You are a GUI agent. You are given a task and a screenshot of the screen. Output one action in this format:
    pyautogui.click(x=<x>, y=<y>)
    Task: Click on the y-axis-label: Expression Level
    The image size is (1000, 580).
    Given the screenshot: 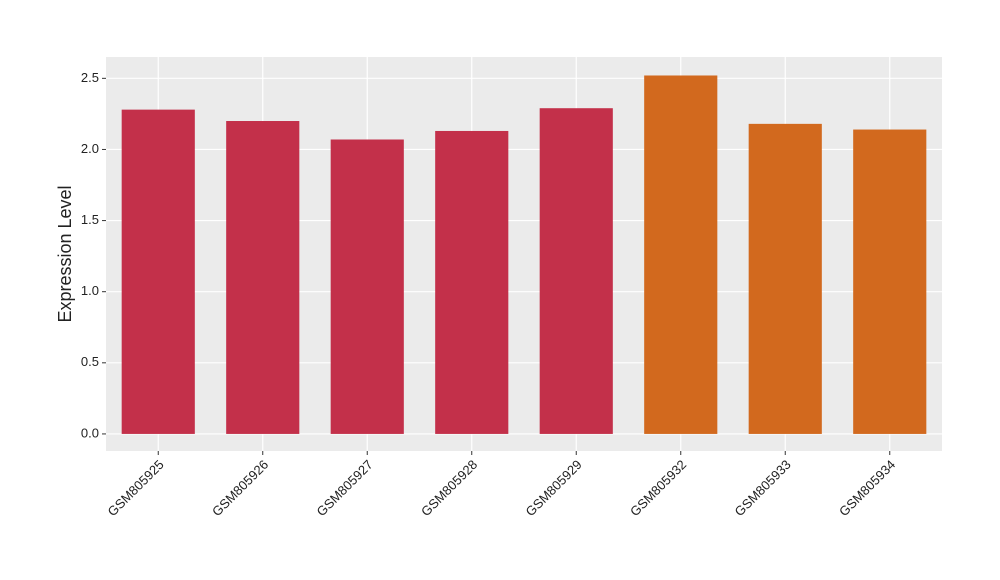 What is the action you would take?
    pyautogui.click(x=65, y=253)
    